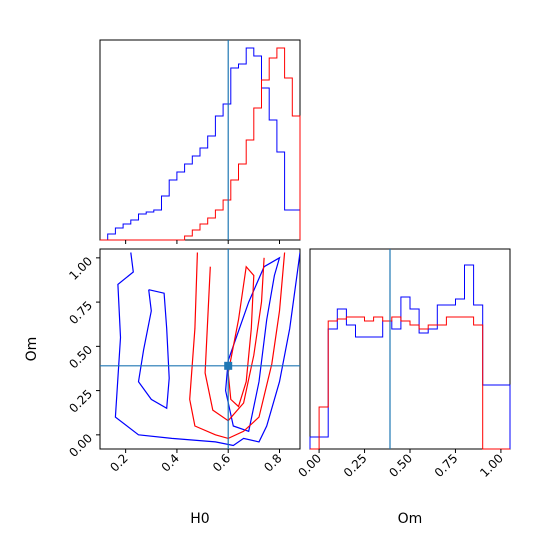 This screenshot has height=550, width=550. I want to click on om-xtick-label-0: 0.00, so click(309, 465).